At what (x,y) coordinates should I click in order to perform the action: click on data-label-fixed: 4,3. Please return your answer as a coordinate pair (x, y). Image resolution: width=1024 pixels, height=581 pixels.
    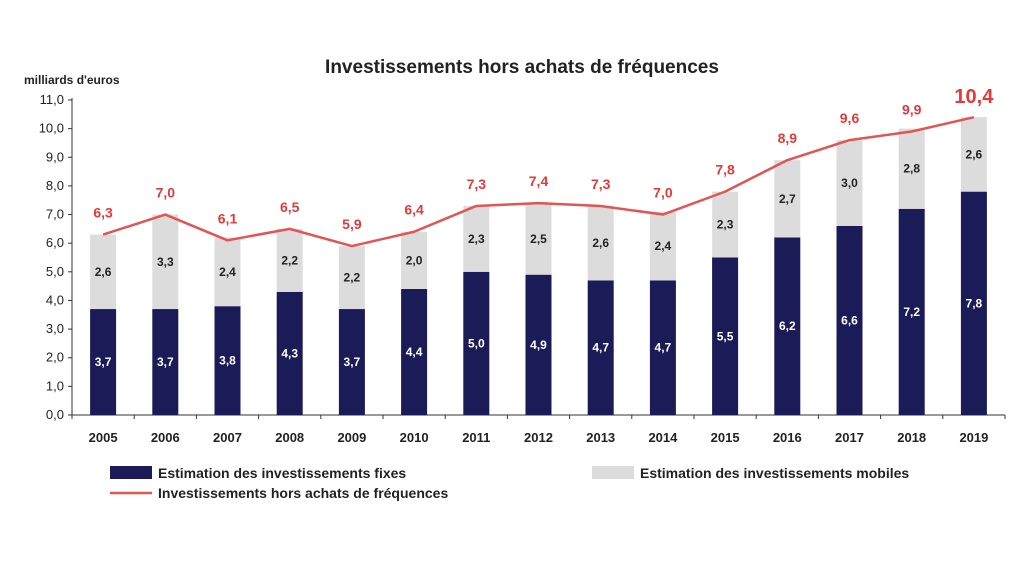
    Looking at the image, I should click on (289, 353).